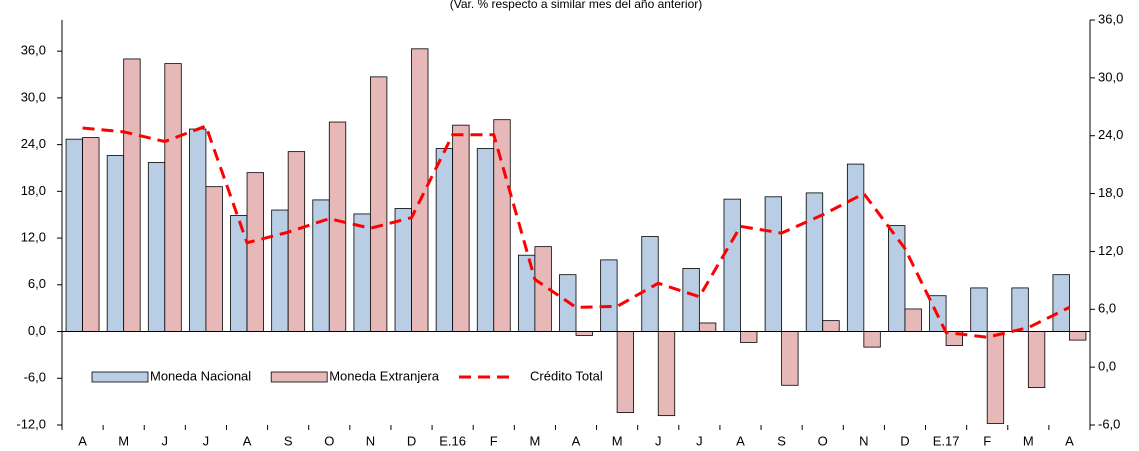  I want to click on x-tick-label: E.16, so click(452, 440).